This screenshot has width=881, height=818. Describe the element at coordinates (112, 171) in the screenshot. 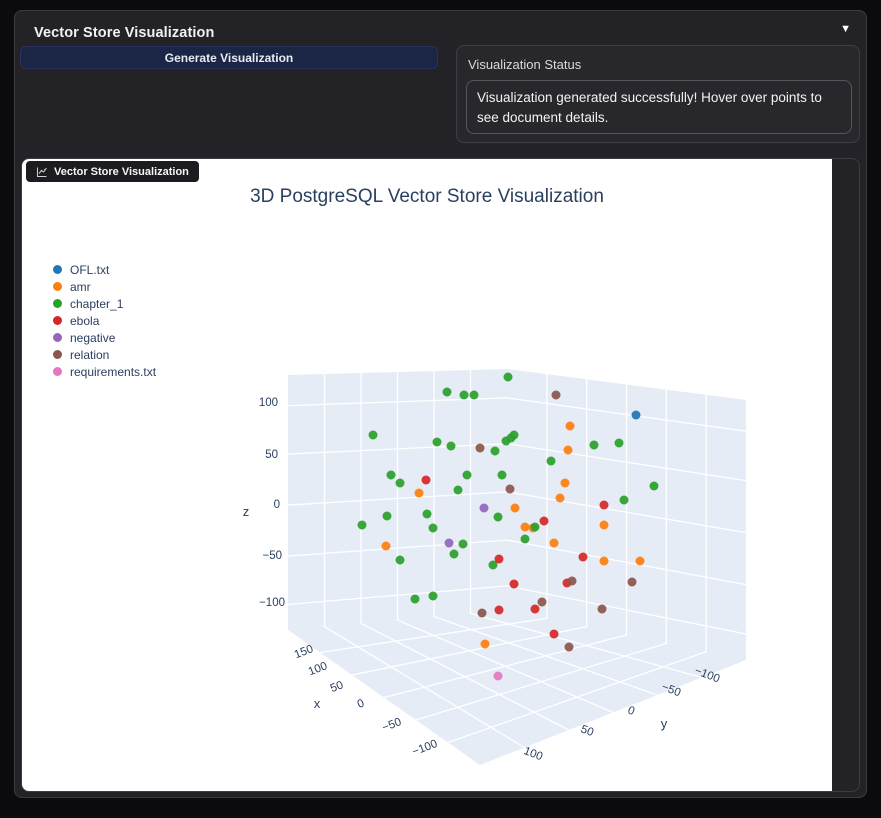

I see `plot-tab: Vector Store Visualization` at that location.